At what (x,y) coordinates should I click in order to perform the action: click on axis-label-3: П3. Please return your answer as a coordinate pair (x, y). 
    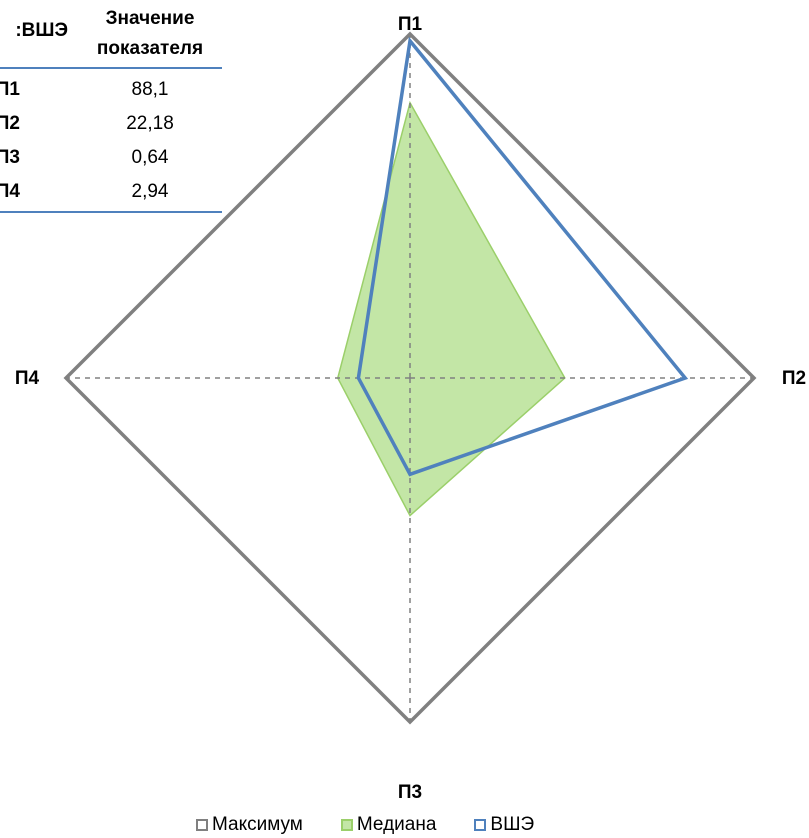
    Looking at the image, I should click on (410, 792).